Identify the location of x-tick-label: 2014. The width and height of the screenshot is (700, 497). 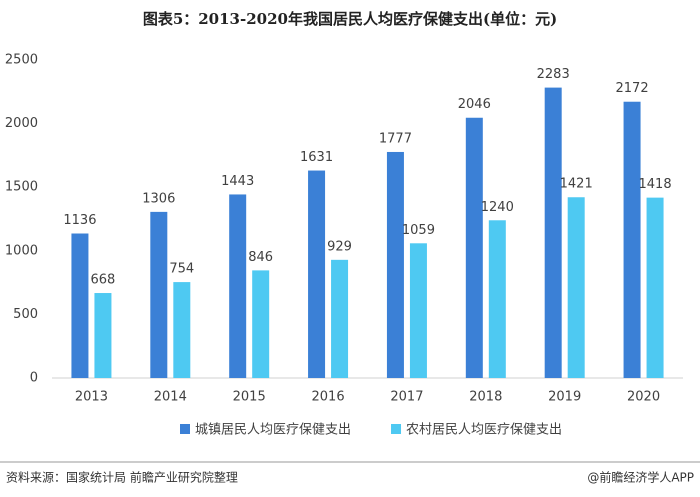
(170, 397).